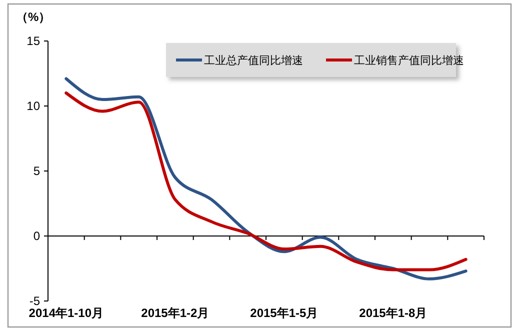  Describe the element at coordinates (393, 313) in the screenshot. I see `x-tick-label: 2015年1-8月` at that location.